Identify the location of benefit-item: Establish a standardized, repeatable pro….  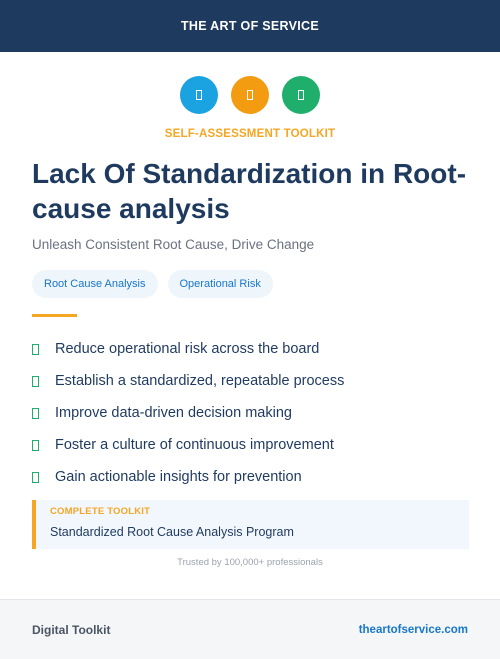
(252, 381).